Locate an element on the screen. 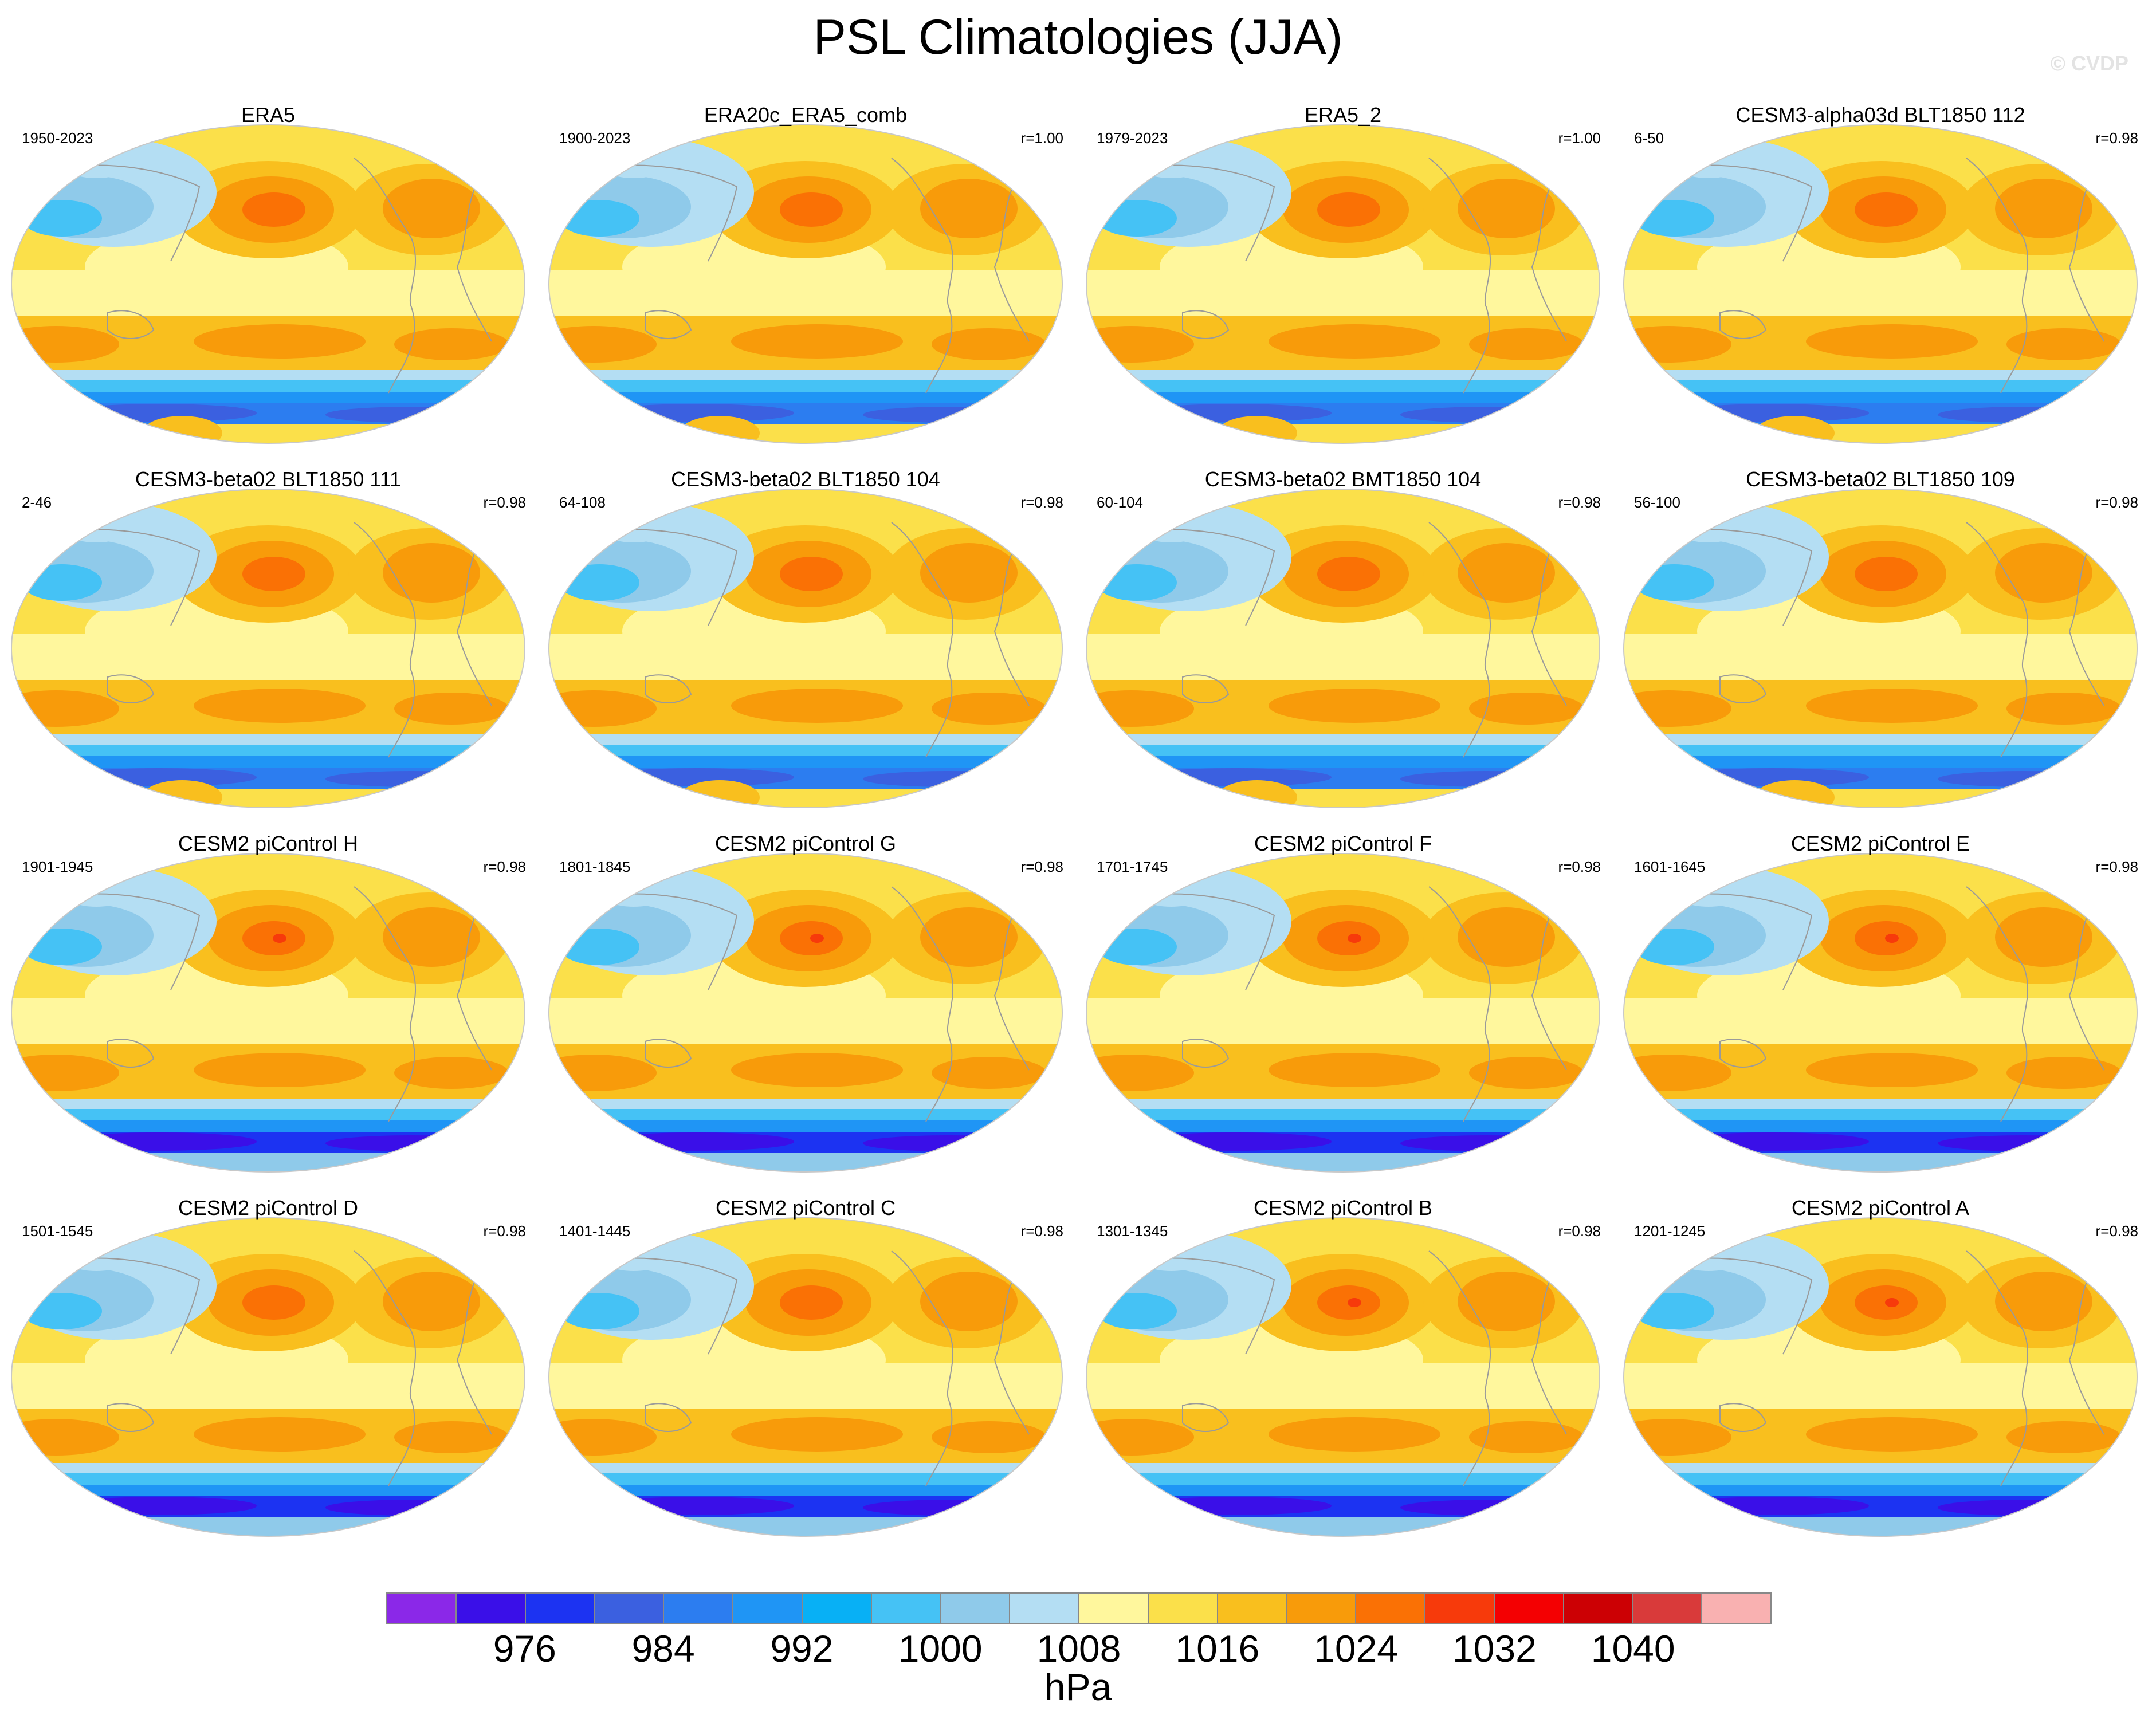  map-panel: ERA5 1950-2023 is located at coordinates (268, 273).